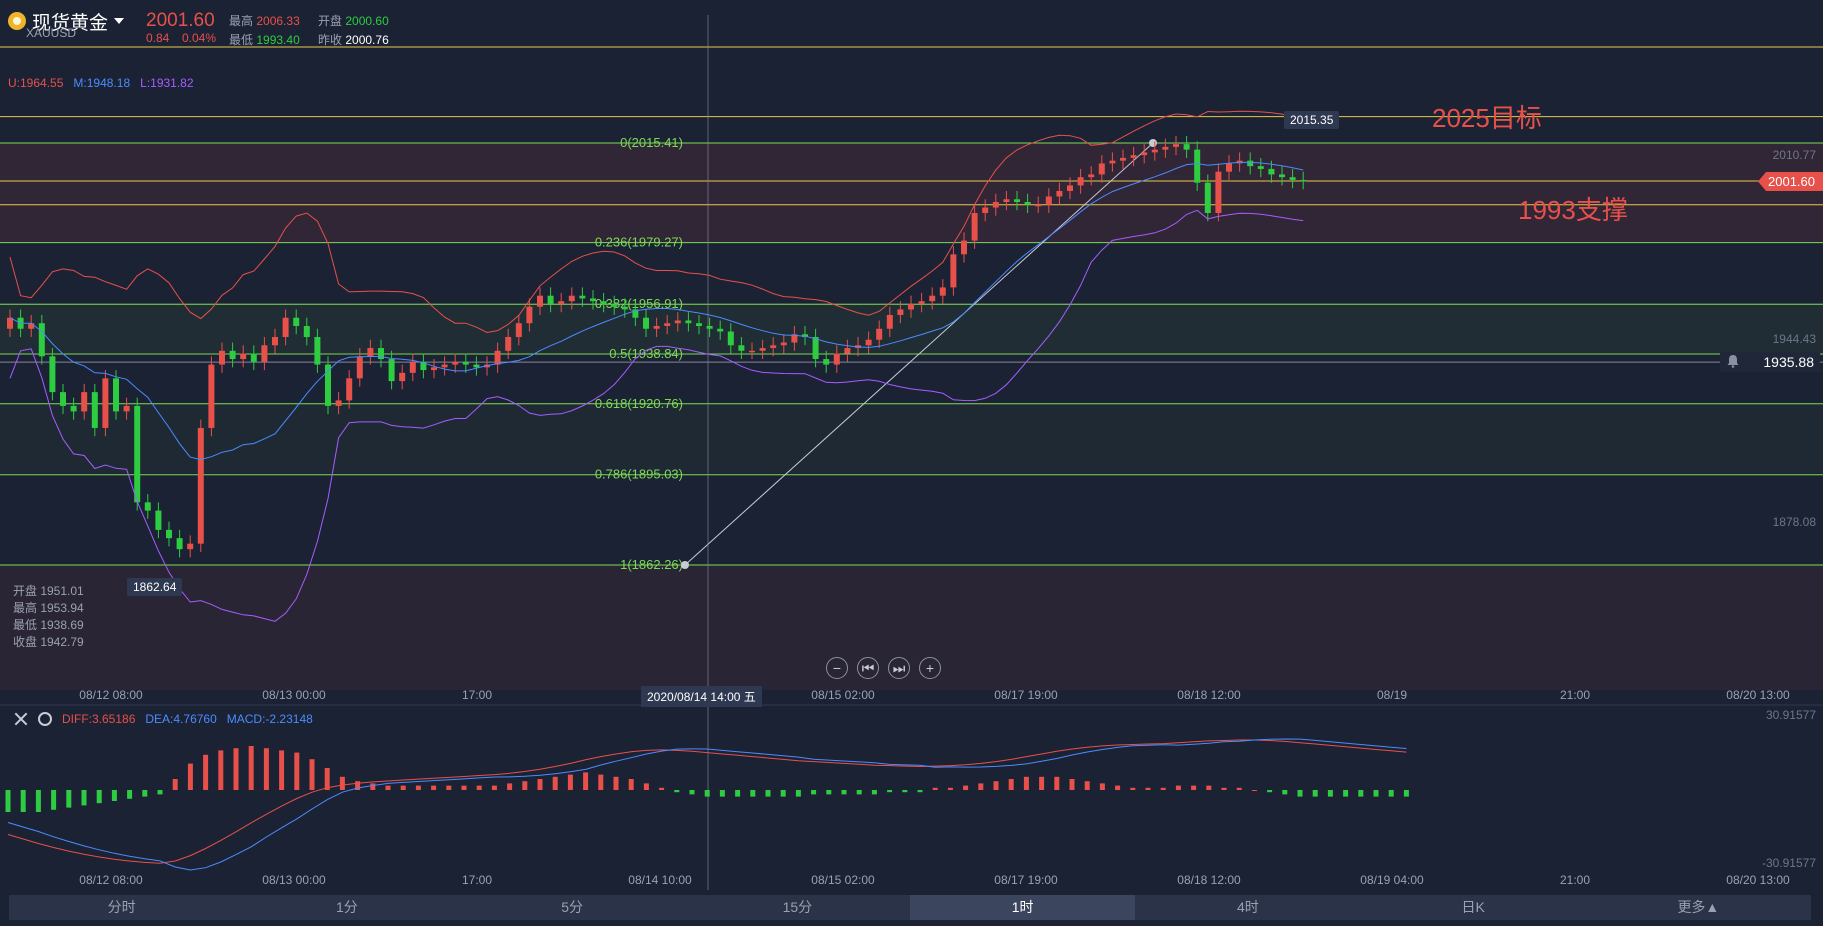 This screenshot has height=926, width=1823. Describe the element at coordinates (119, 21) in the screenshot. I see `chevron-down-icon` at that location.